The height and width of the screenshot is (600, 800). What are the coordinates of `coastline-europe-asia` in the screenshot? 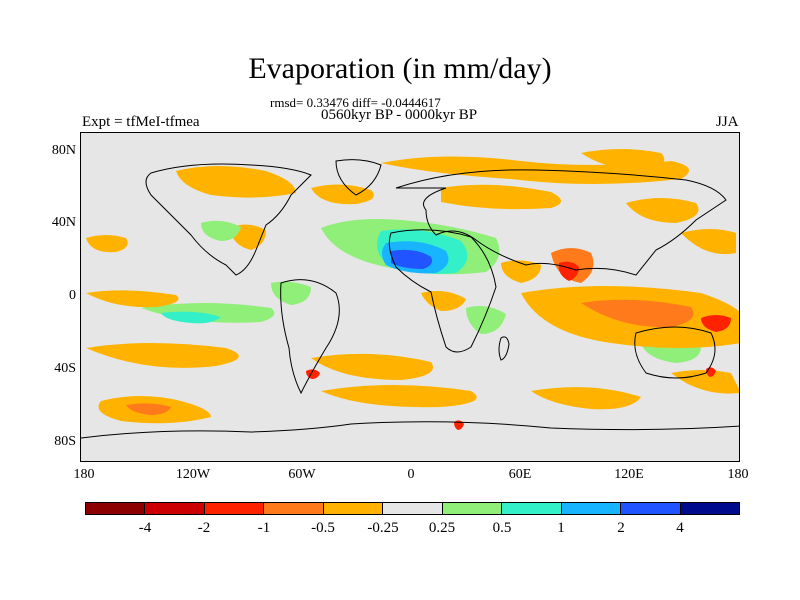 It's located at (561, 222).